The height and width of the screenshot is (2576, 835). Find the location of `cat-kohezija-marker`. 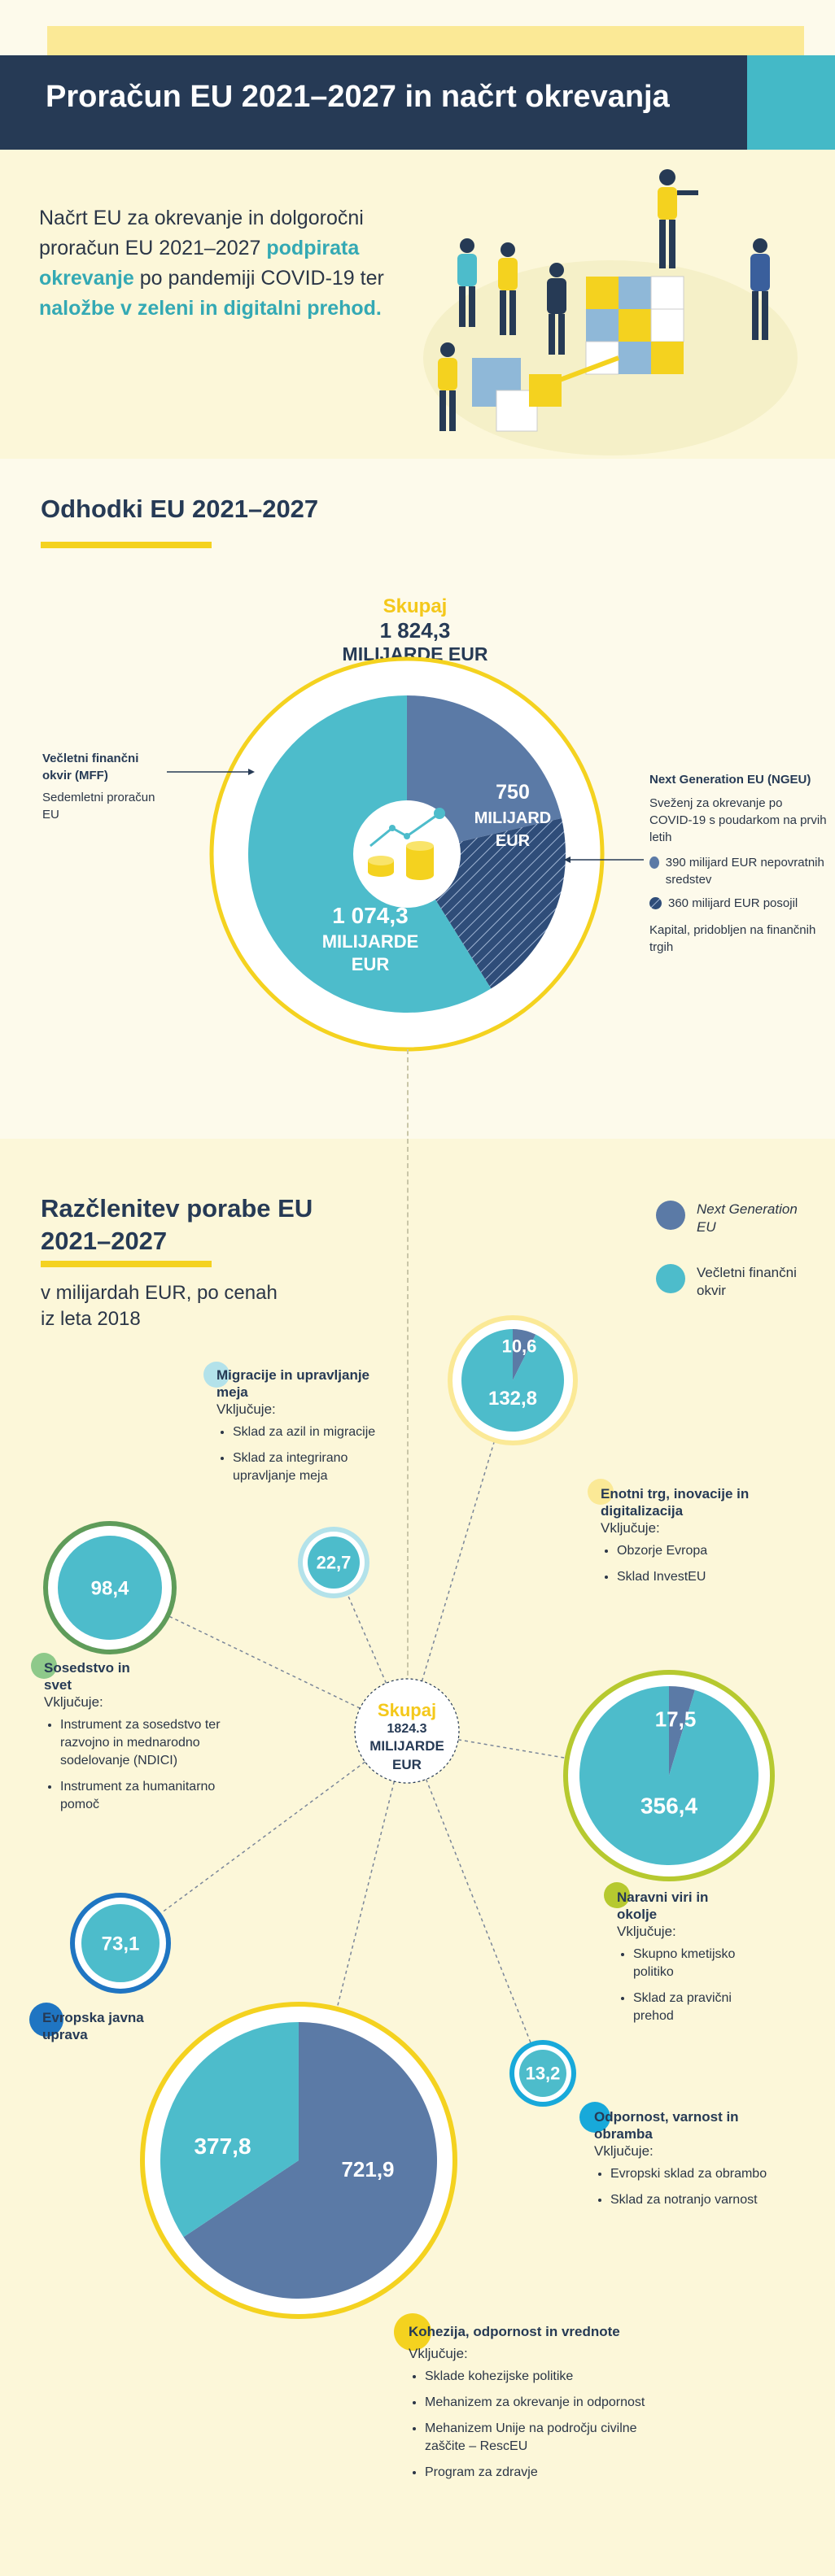

cat-kohezija-marker is located at coordinates (413, 2334).